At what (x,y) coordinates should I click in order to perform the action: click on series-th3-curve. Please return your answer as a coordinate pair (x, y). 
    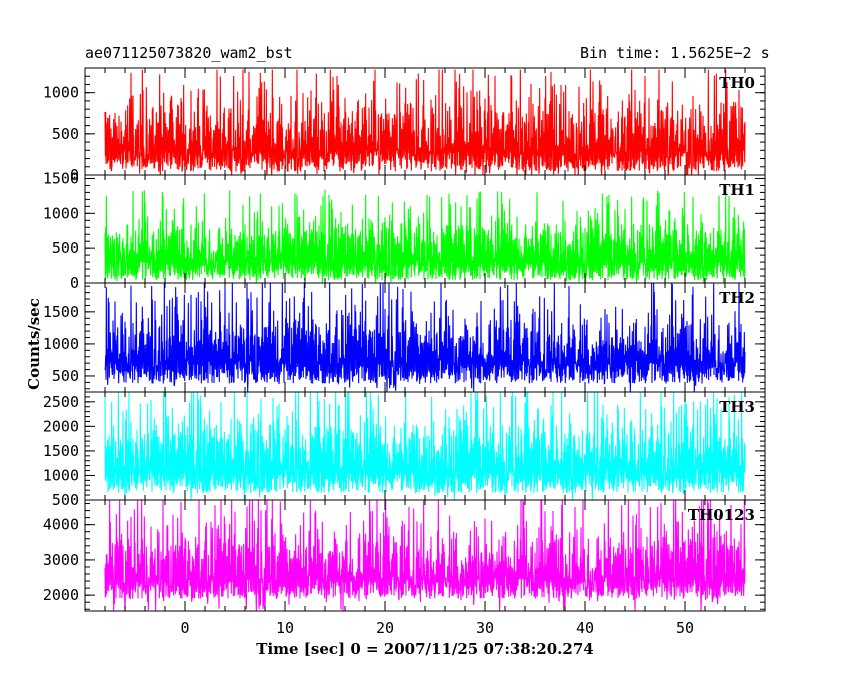
    Looking at the image, I should click on (425, 446).